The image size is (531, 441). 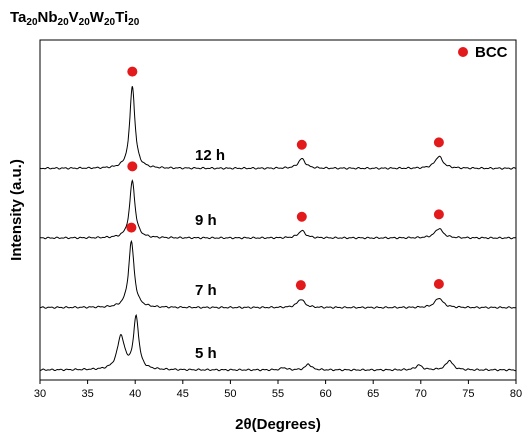 I want to click on legend: BCC, so click(x=483, y=52).